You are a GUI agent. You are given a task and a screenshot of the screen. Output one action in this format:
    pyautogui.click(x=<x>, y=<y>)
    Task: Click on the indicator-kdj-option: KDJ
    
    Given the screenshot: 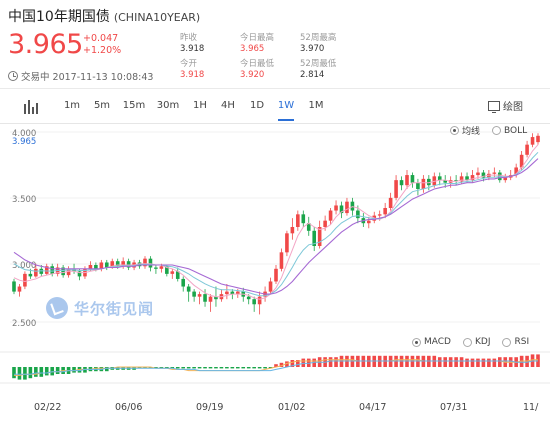 What is the action you would take?
    pyautogui.click(x=476, y=342)
    